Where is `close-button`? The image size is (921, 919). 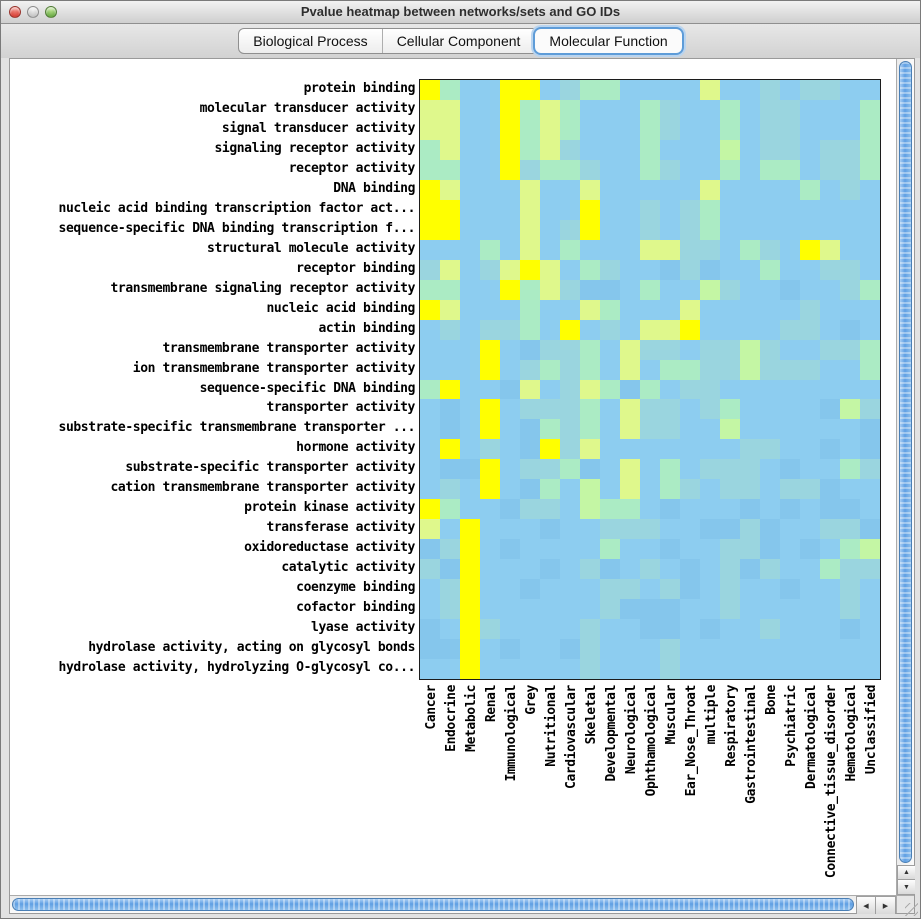 close-button is located at coordinates (15, 12).